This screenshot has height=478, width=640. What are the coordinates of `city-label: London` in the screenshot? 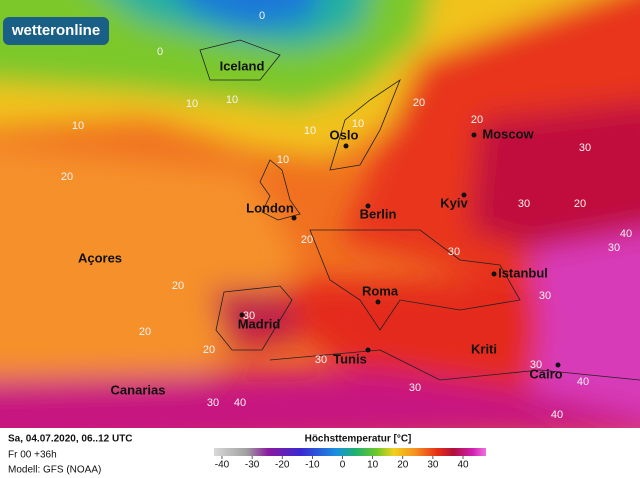 It's located at (270, 207).